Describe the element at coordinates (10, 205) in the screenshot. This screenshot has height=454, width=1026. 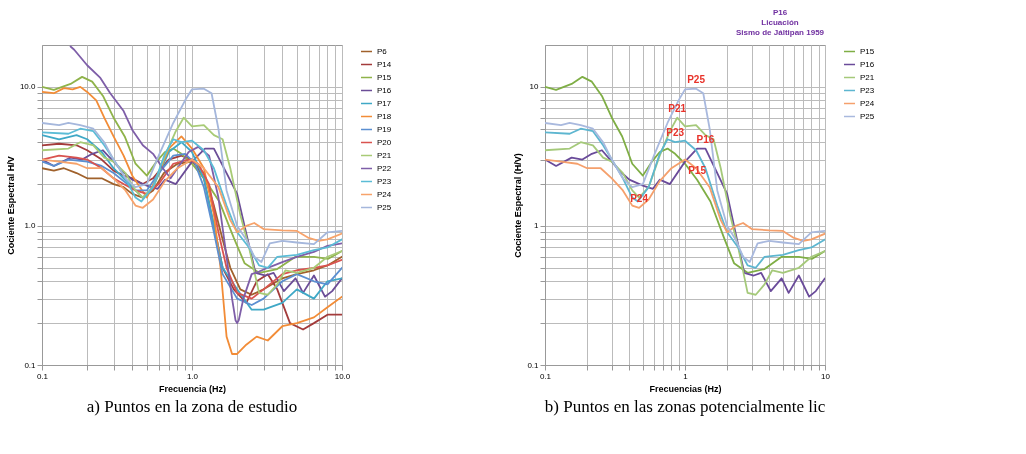
I see `y-axis-title: Cociente Espectral H/V` at that location.